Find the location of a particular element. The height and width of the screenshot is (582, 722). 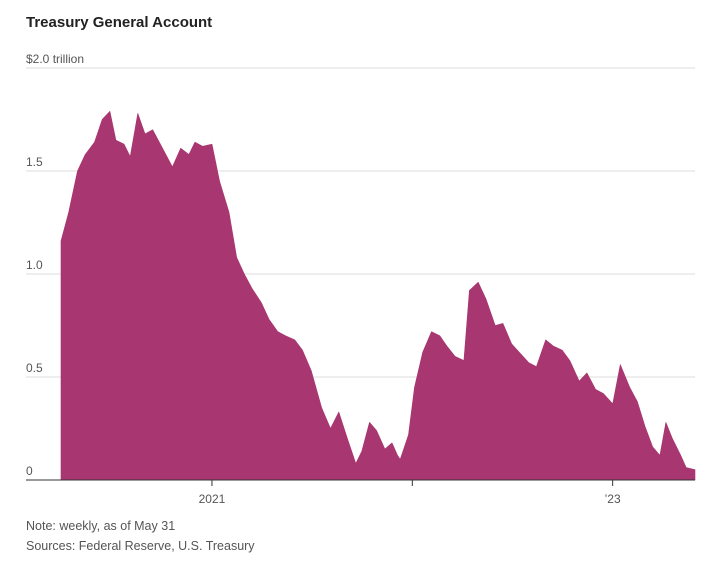

chart-title: Treasury General Account is located at coordinates (119, 22).